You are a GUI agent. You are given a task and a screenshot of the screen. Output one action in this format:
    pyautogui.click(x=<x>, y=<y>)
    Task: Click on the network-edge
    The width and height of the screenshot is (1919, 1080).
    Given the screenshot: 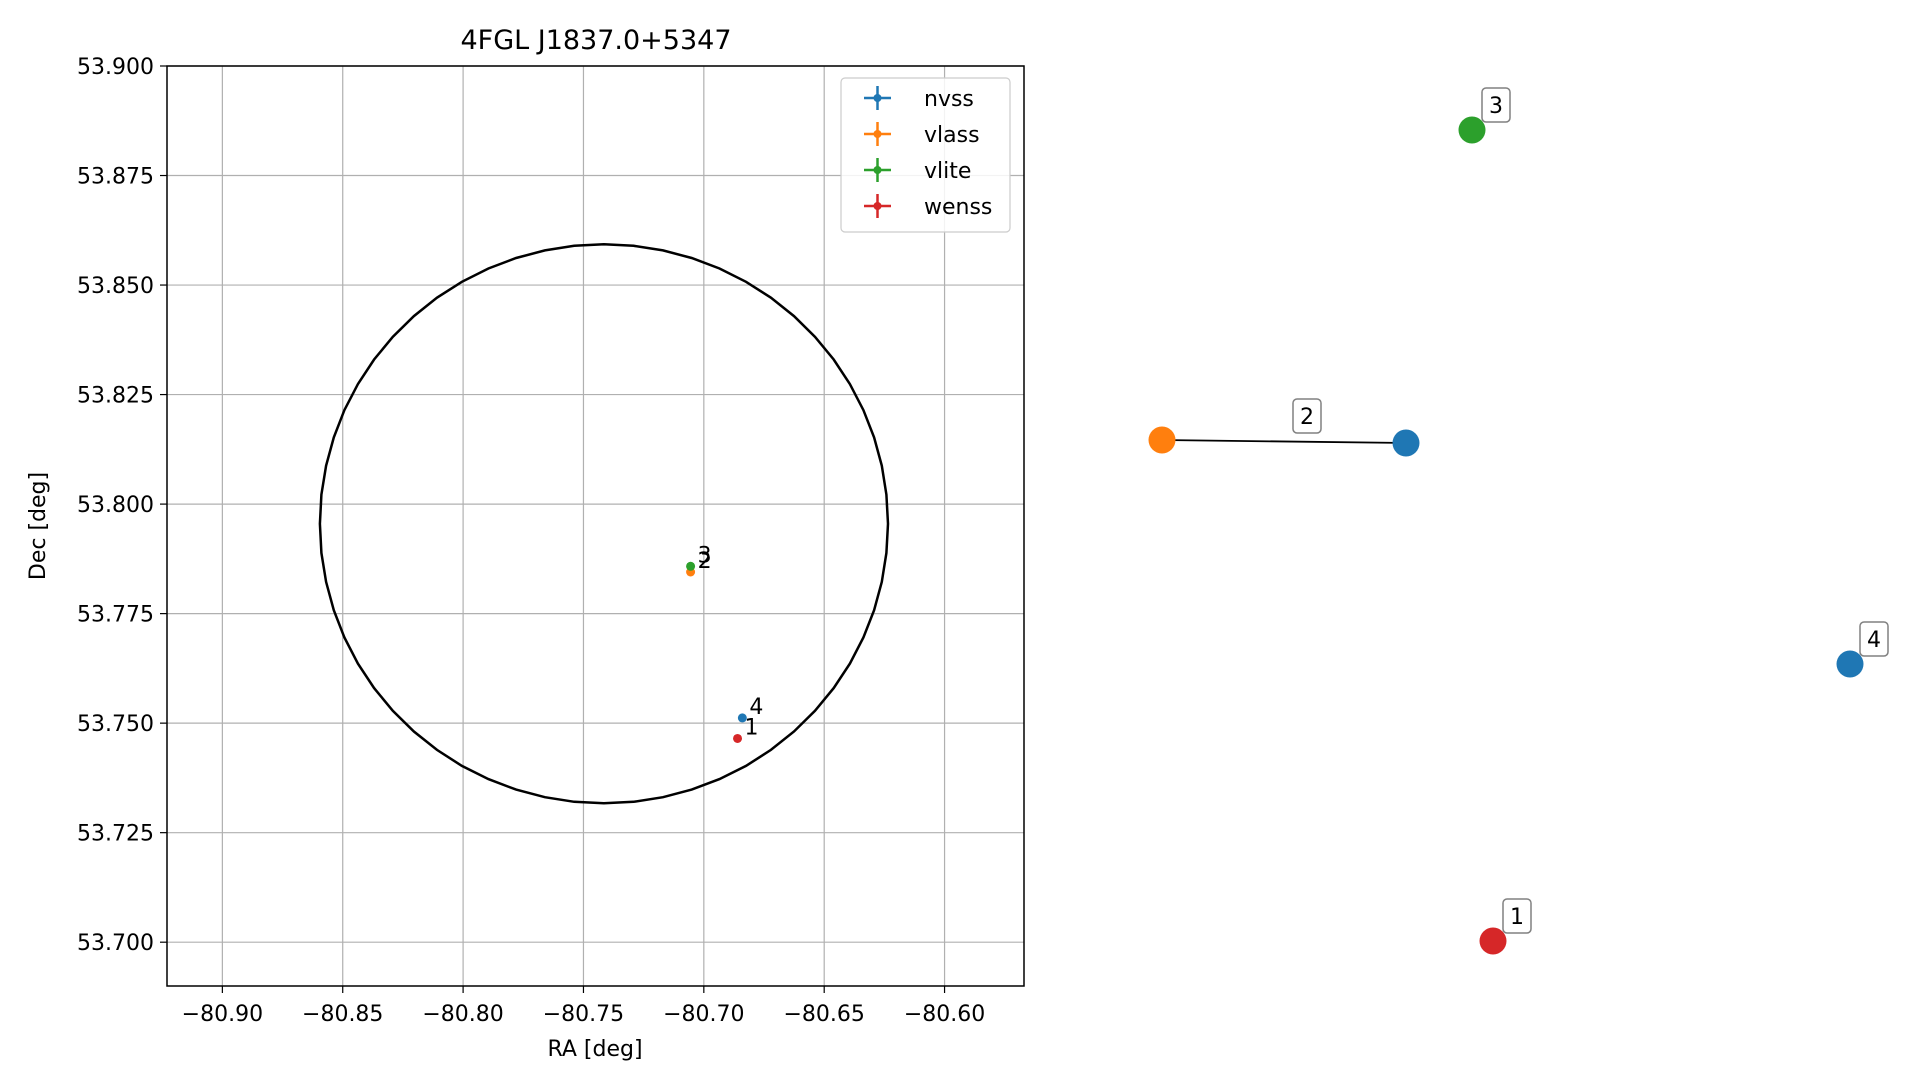 What is the action you would take?
    pyautogui.click(x=1284, y=441)
    